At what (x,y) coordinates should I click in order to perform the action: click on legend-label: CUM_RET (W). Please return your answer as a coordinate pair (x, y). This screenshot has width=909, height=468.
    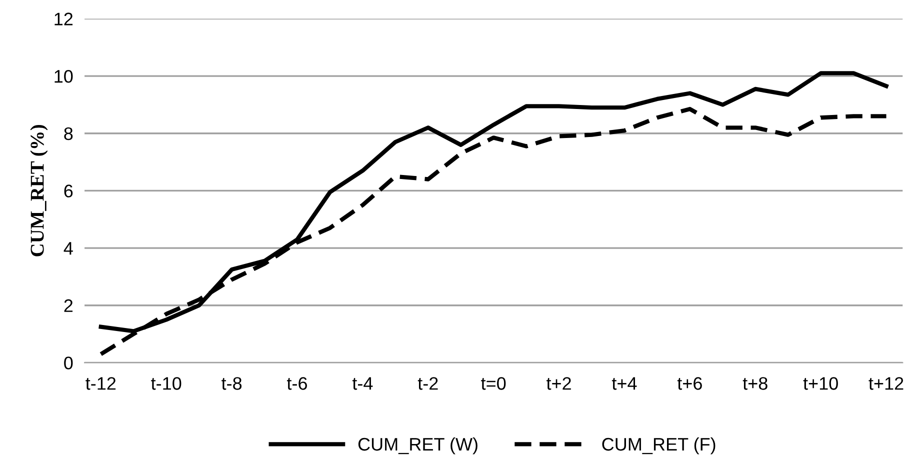
    Looking at the image, I should click on (418, 445).